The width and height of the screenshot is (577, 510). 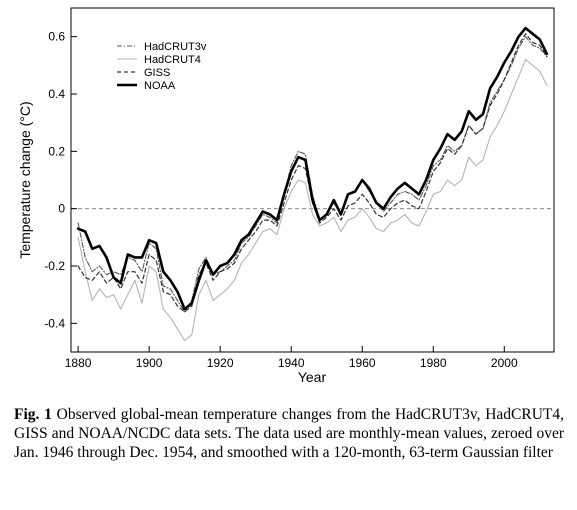 What do you see at coordinates (175, 47) in the screenshot?
I see `legend-label: HadCRUT3v` at bounding box center [175, 47].